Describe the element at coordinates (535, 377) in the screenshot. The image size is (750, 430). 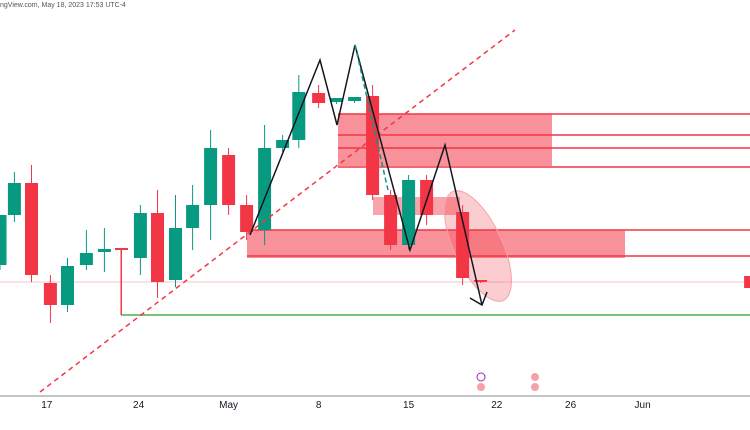
I see `calendar-icon` at that location.